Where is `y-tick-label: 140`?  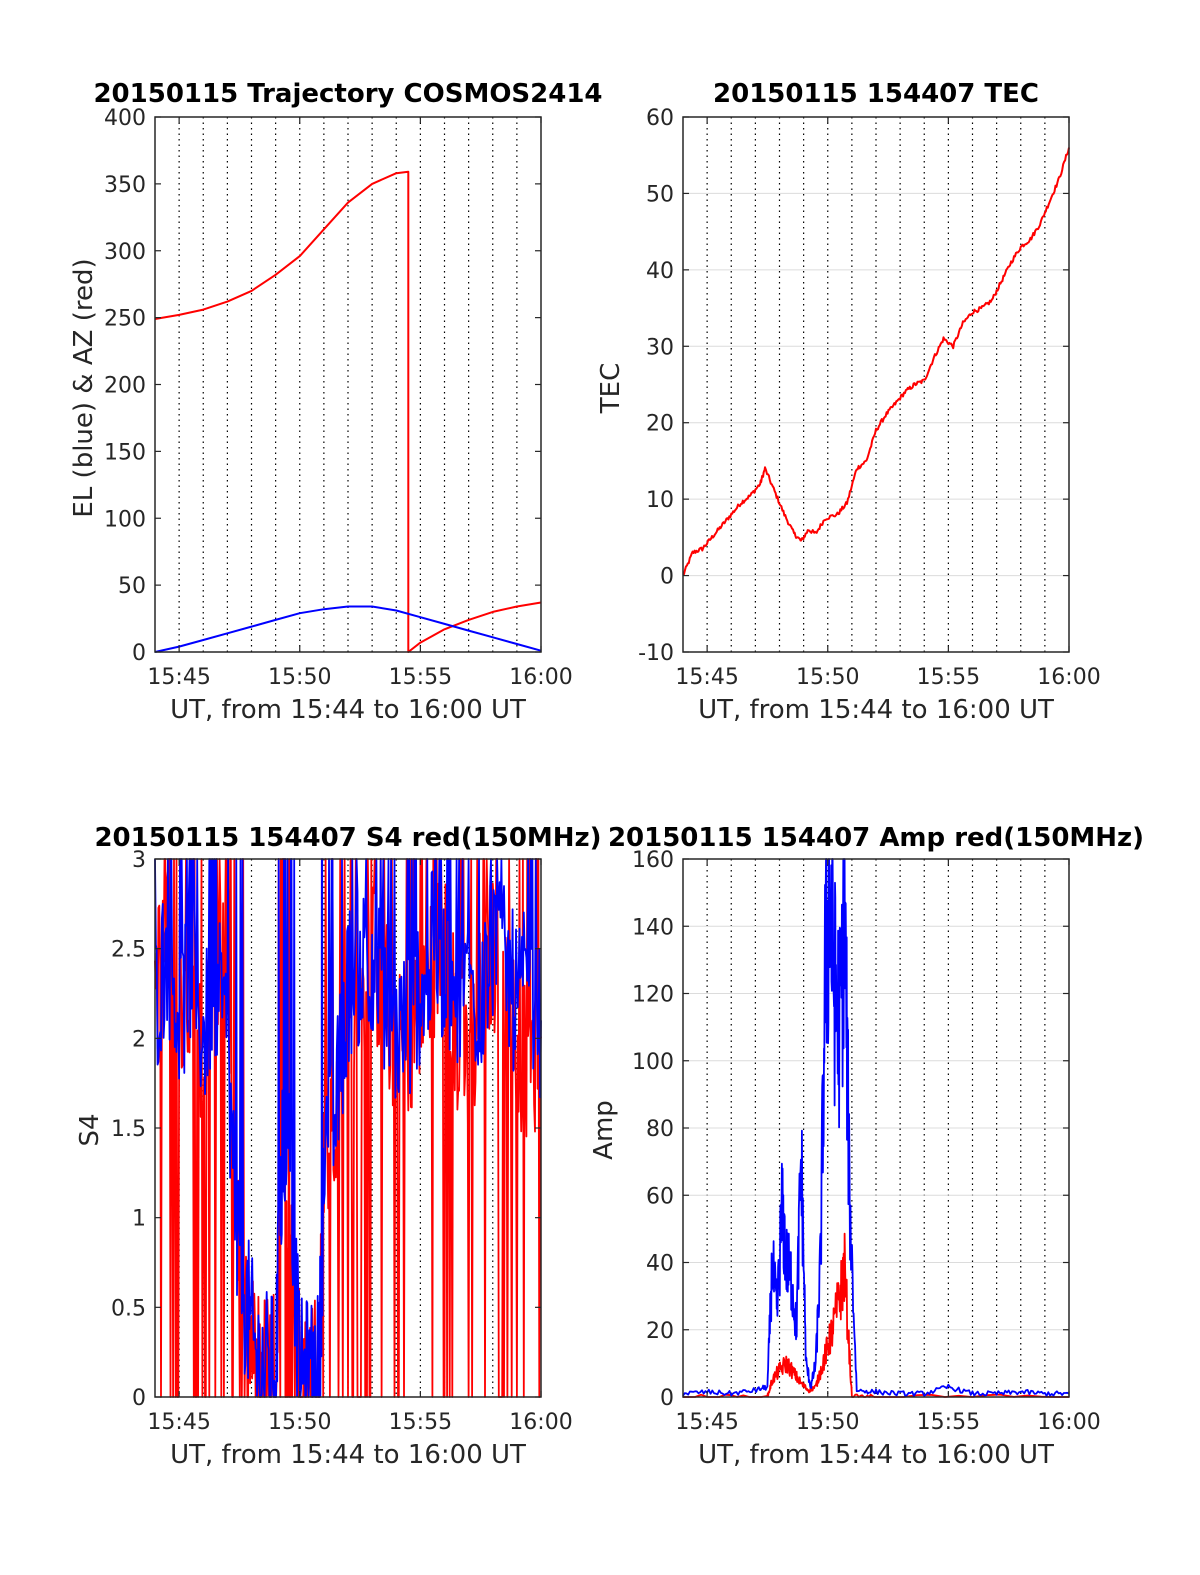 y-tick-label: 140 is located at coordinates (653, 927).